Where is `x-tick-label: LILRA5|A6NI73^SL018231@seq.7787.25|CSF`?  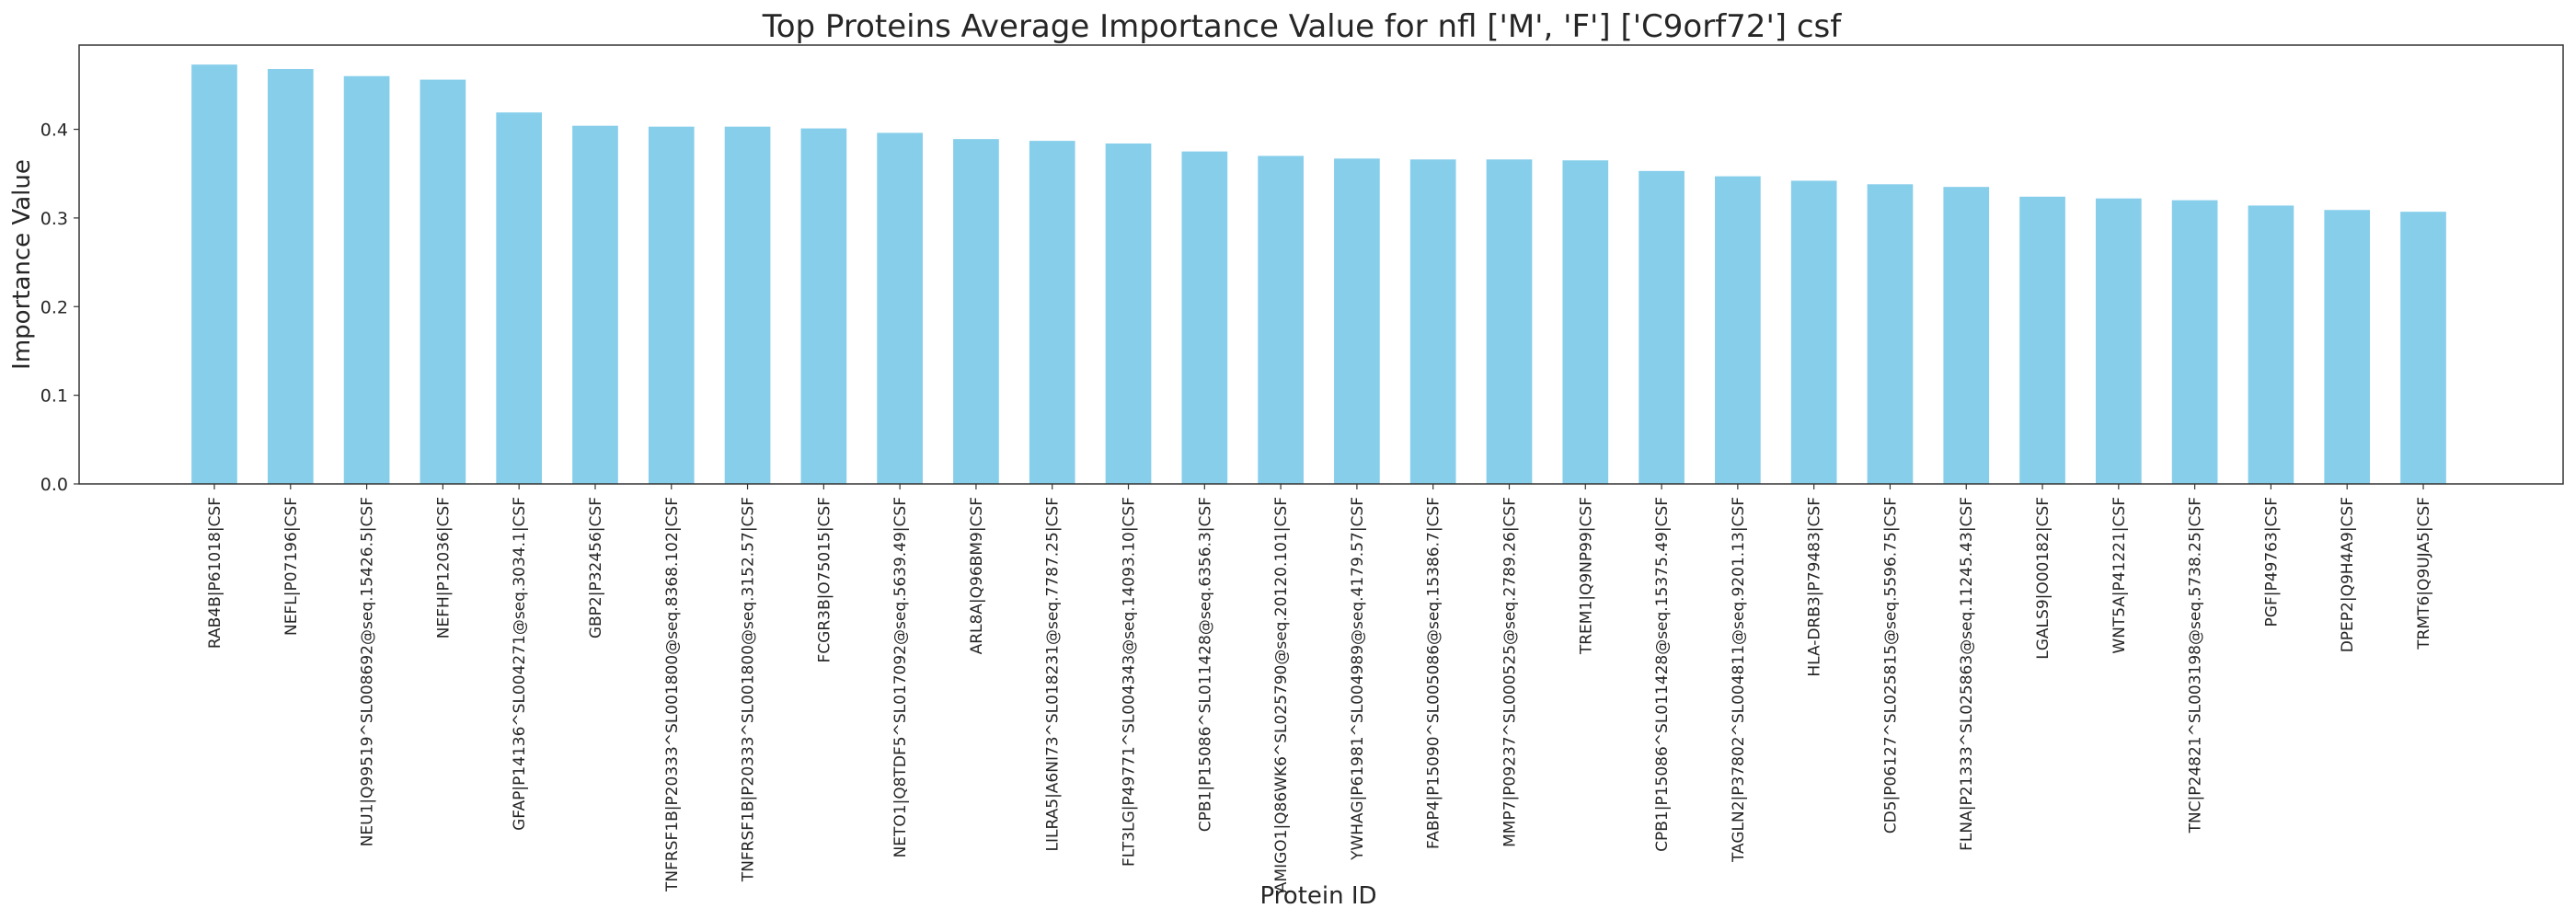
x-tick-label: LILRA5|A6NI73^SL018231@seq.7787.25|CSF is located at coordinates (1053, 674).